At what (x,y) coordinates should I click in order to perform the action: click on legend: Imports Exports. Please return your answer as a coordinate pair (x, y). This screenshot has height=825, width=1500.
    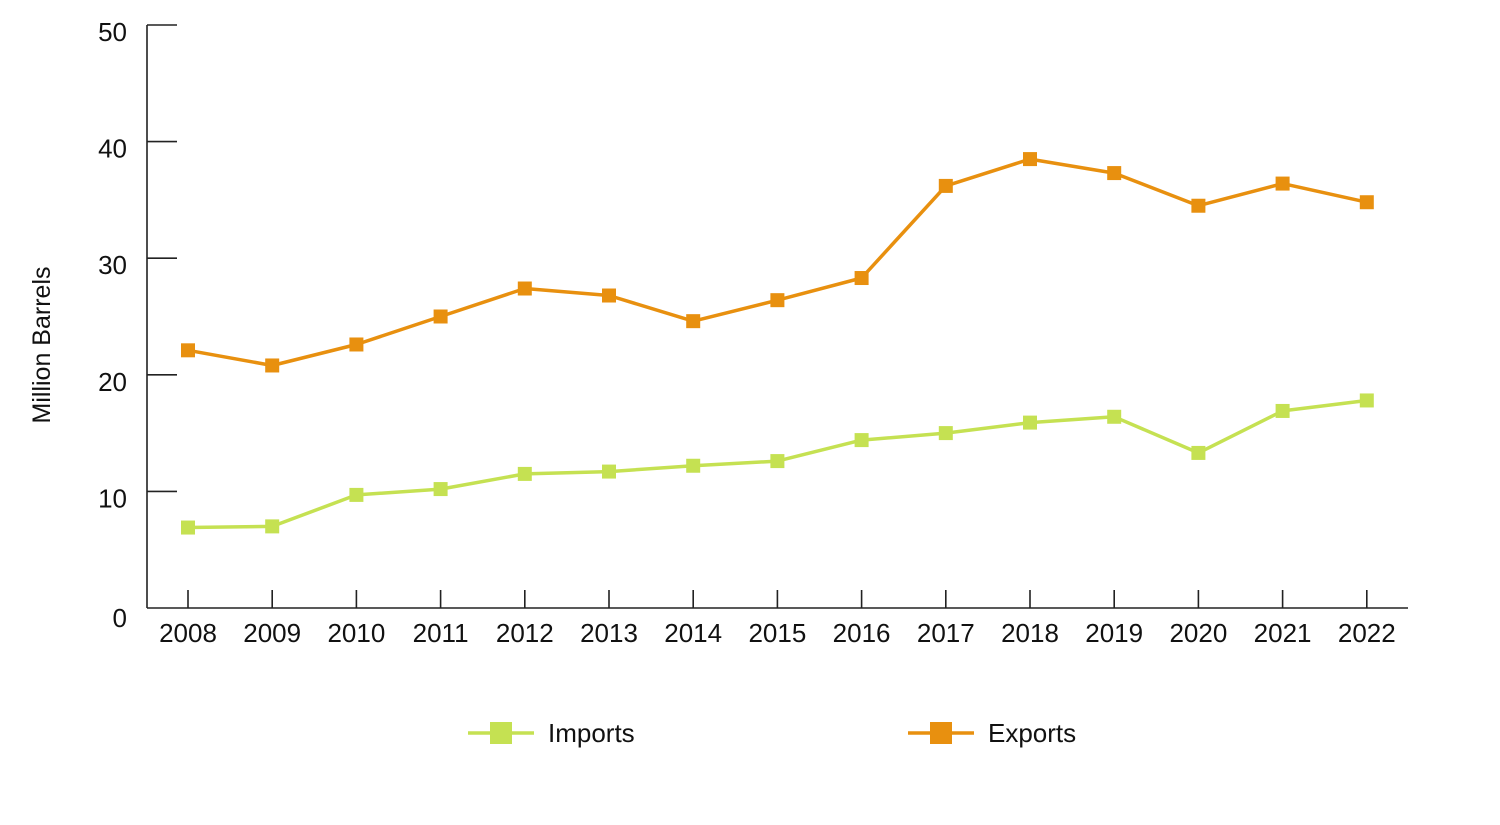
    Looking at the image, I should click on (772, 733).